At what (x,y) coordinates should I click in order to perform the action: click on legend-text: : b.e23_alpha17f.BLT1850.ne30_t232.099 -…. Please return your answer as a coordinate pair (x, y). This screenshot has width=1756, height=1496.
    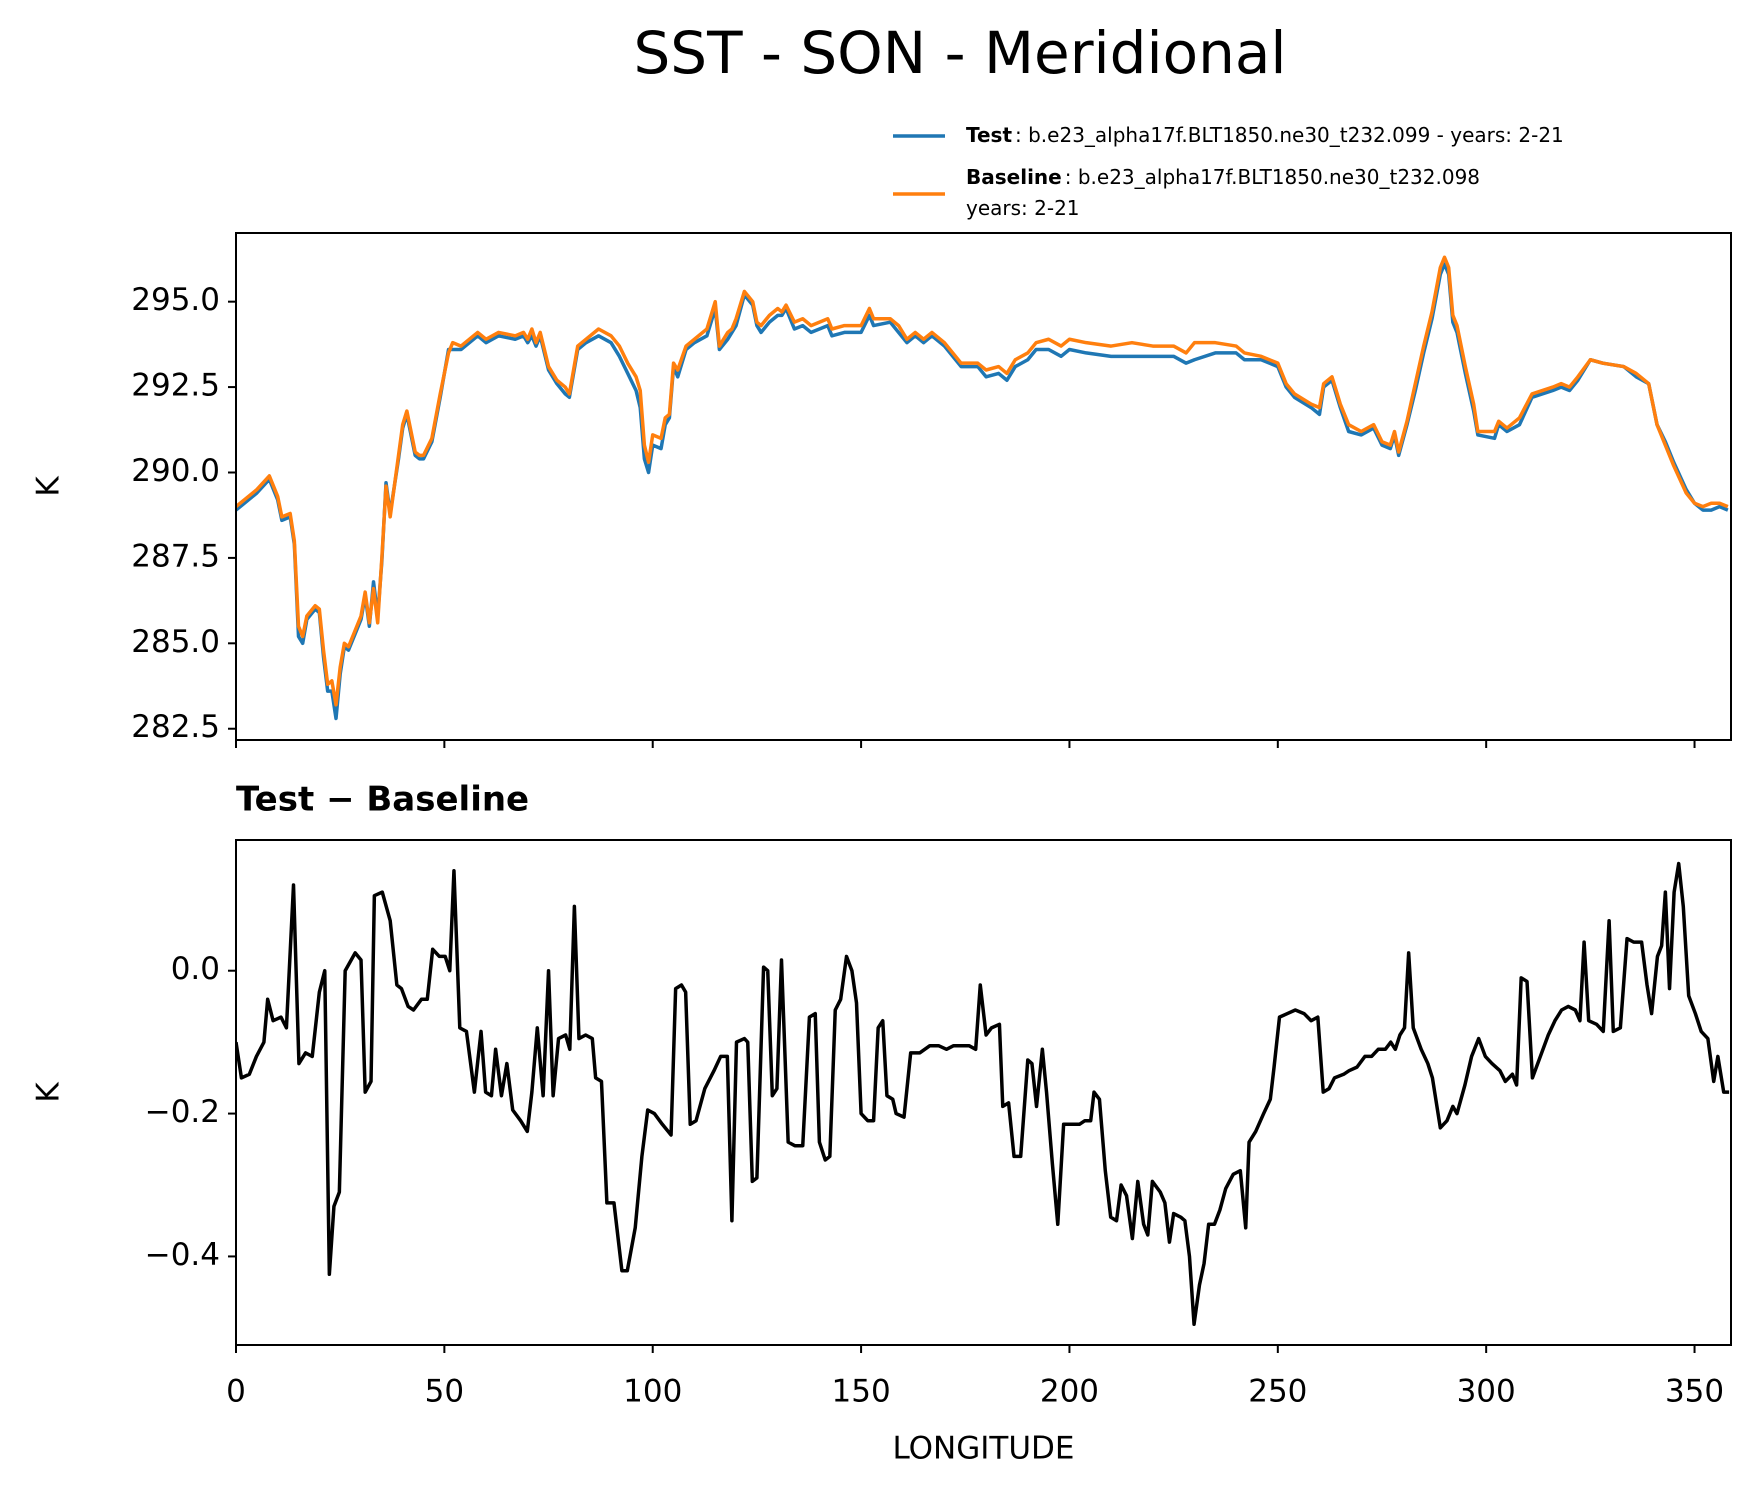
    Looking at the image, I should click on (1289, 135).